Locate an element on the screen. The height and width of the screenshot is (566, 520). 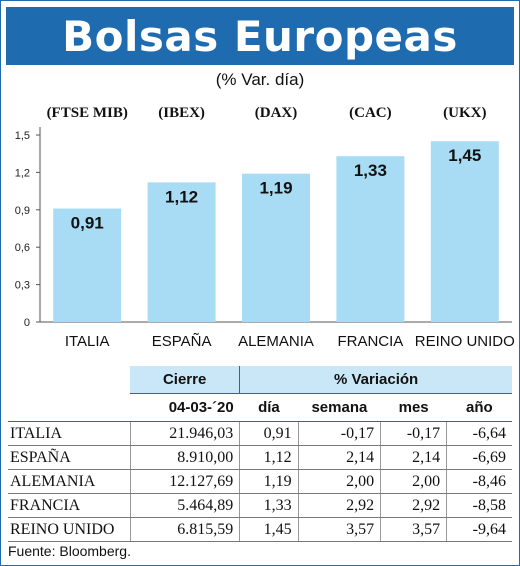
index-label: (CAC) is located at coordinates (370, 113).